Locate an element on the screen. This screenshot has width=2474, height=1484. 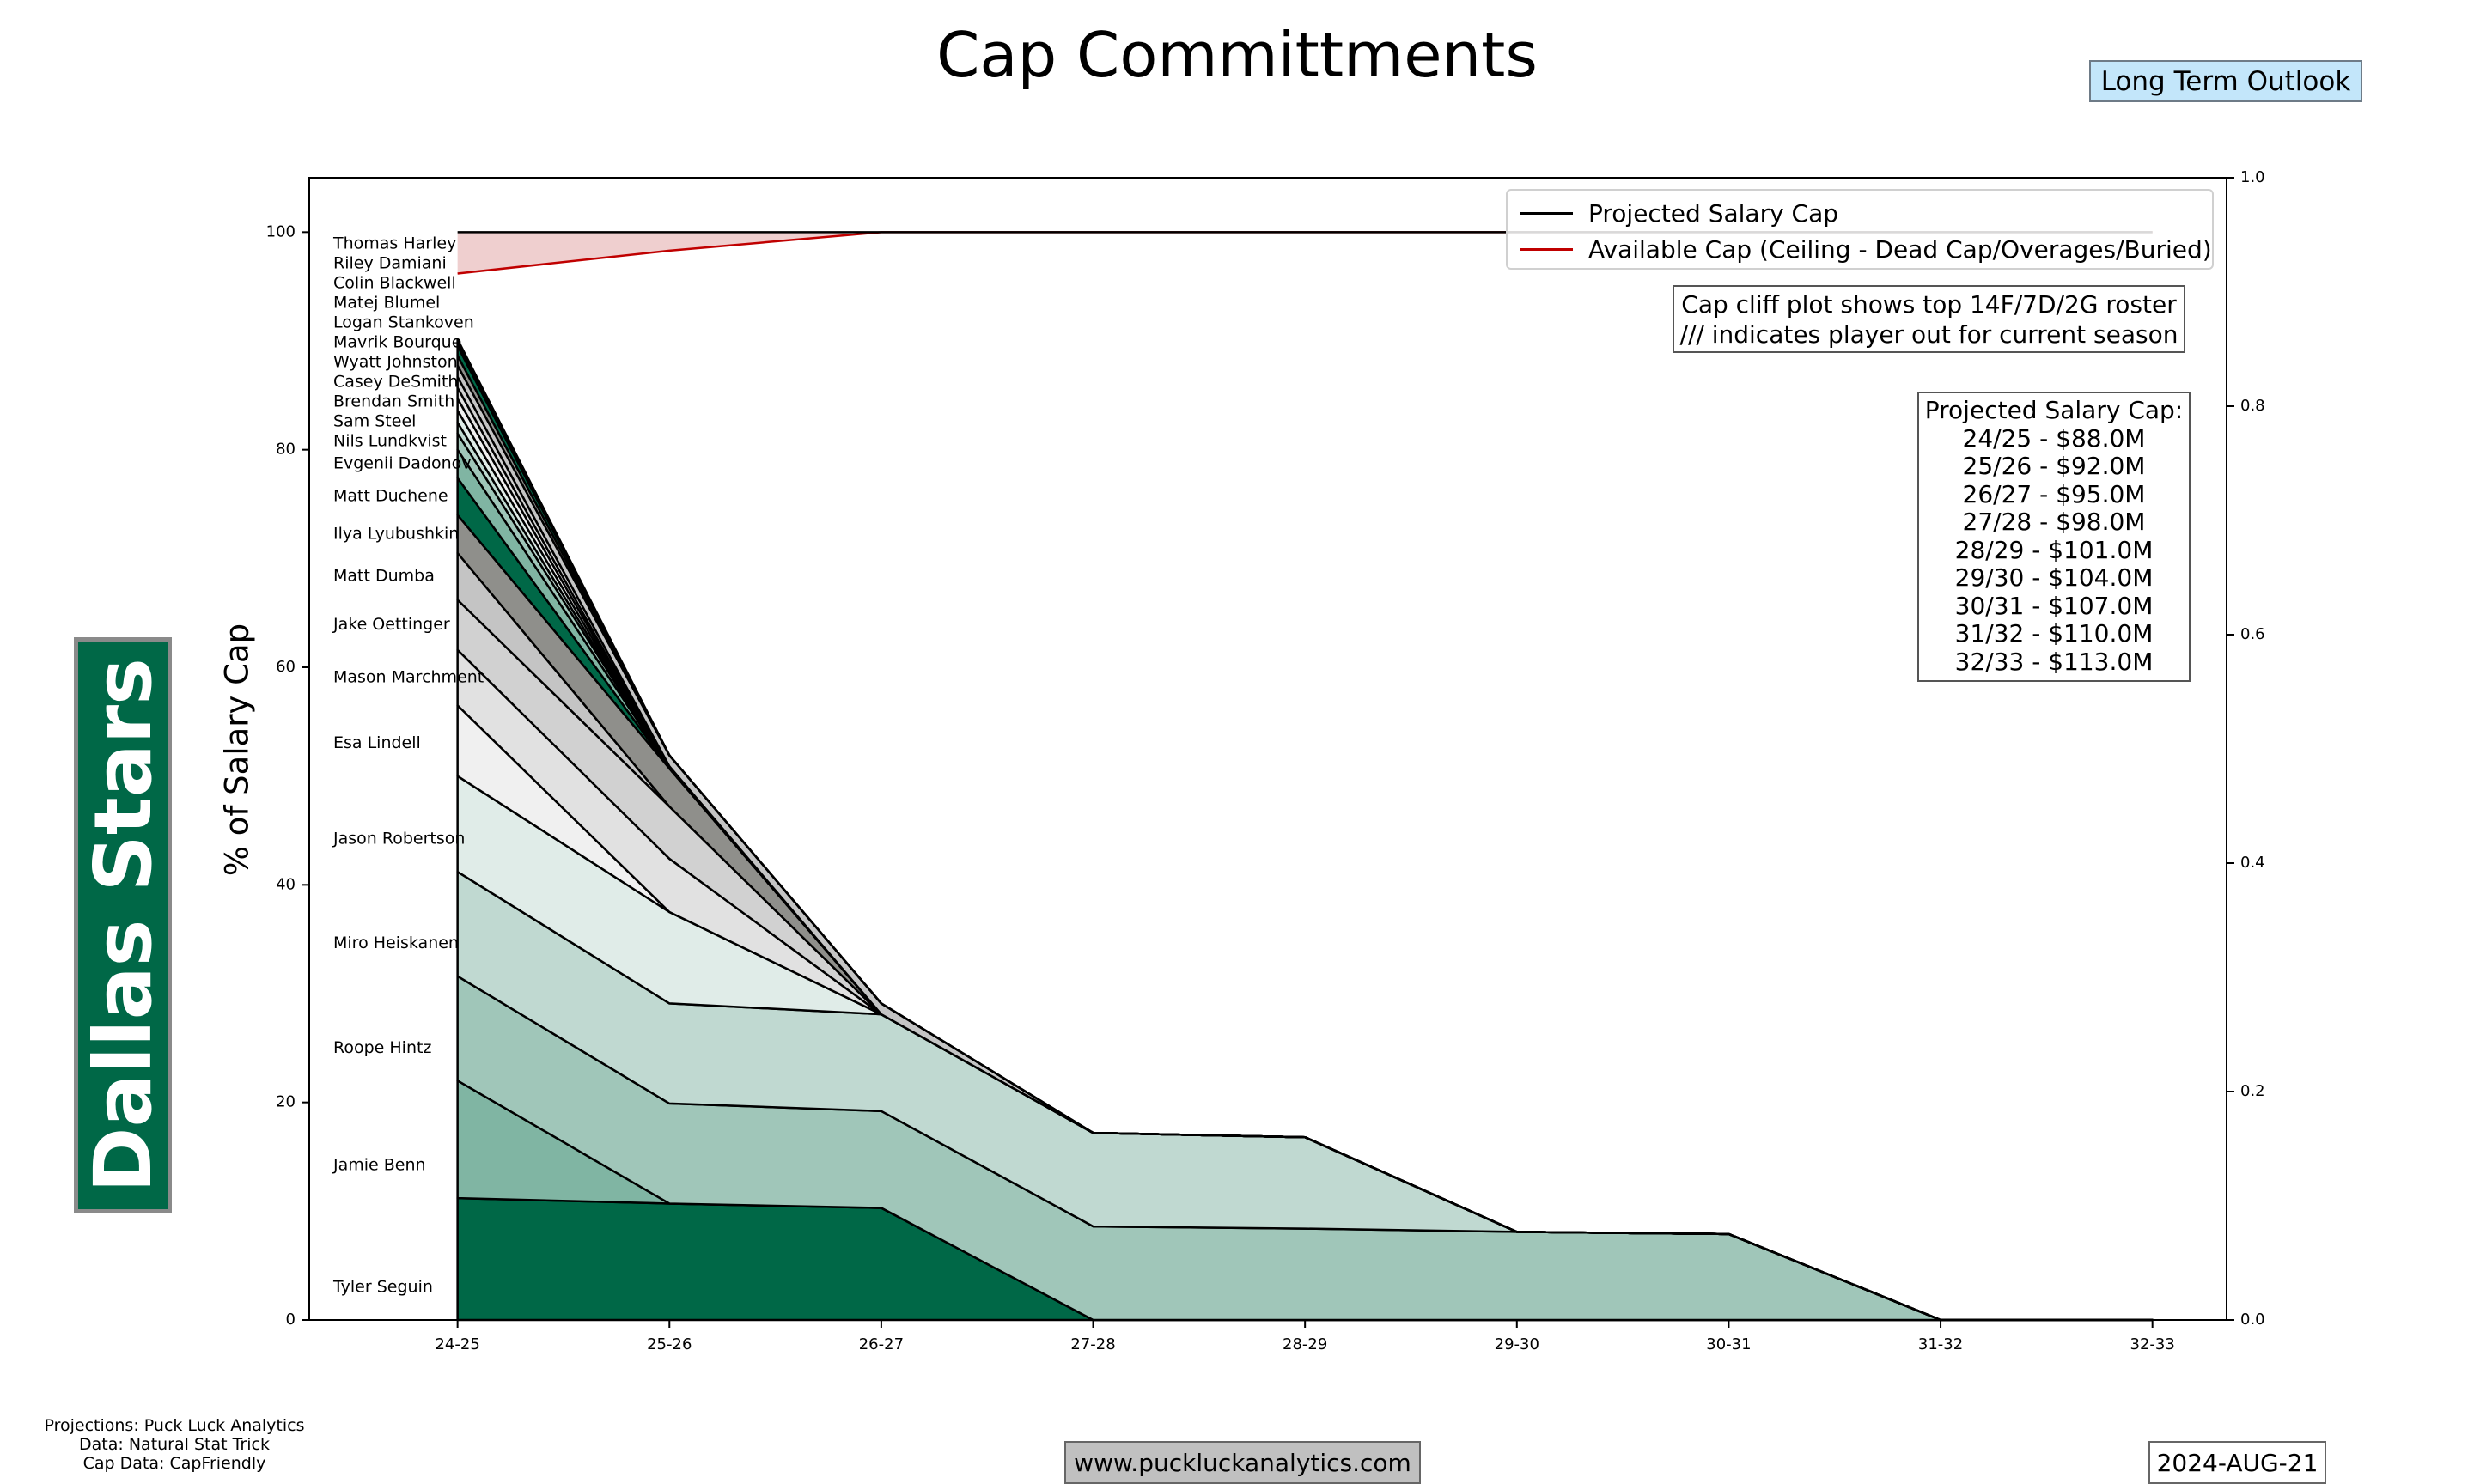
player-label: Jamie Benn is located at coordinates (379, 1166).